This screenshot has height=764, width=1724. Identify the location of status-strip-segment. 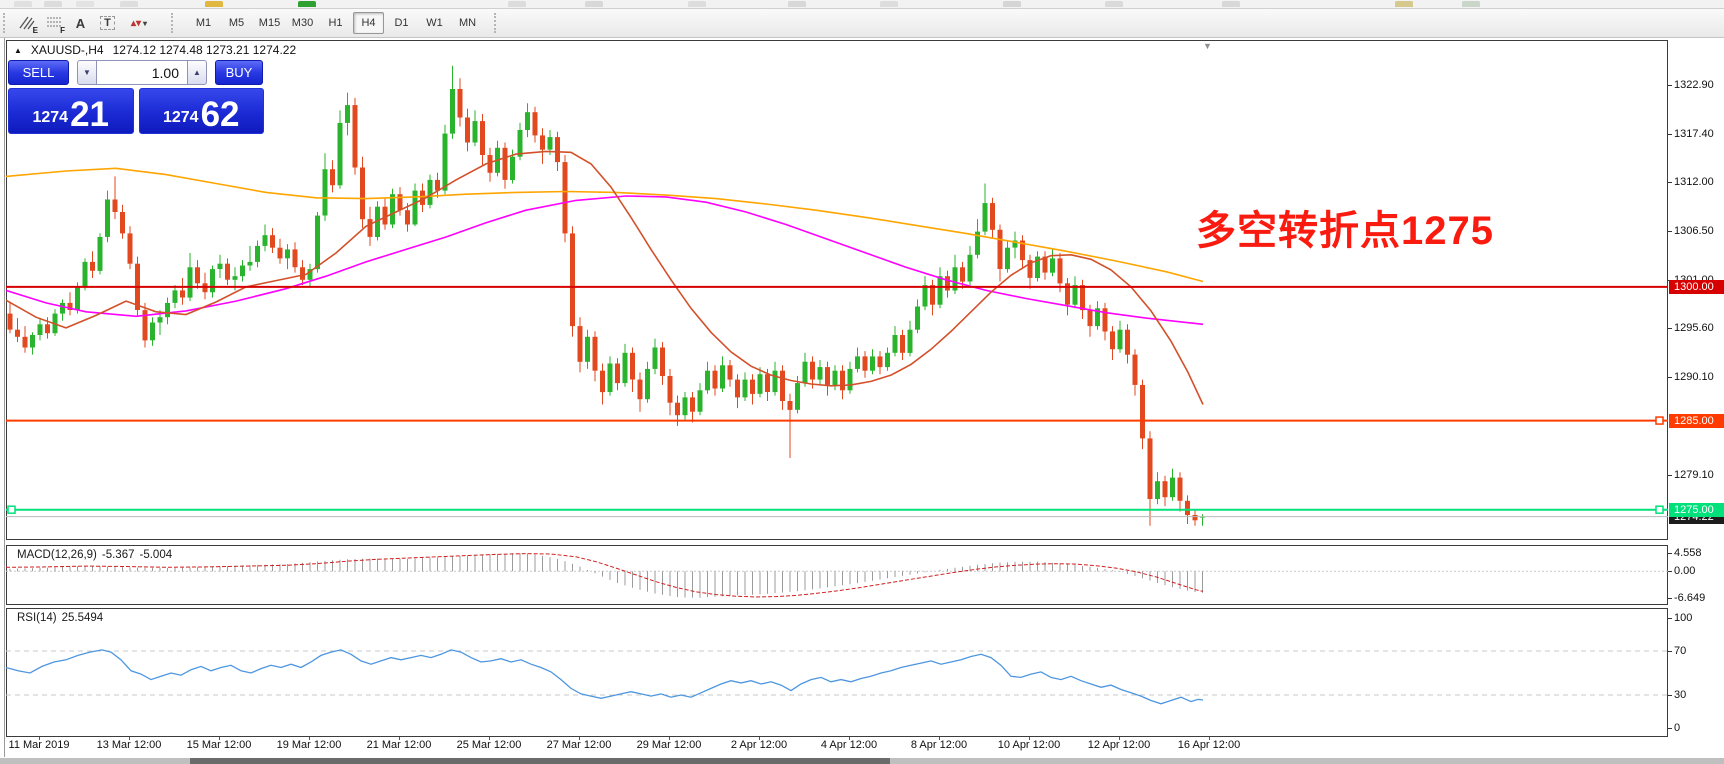
(540, 761).